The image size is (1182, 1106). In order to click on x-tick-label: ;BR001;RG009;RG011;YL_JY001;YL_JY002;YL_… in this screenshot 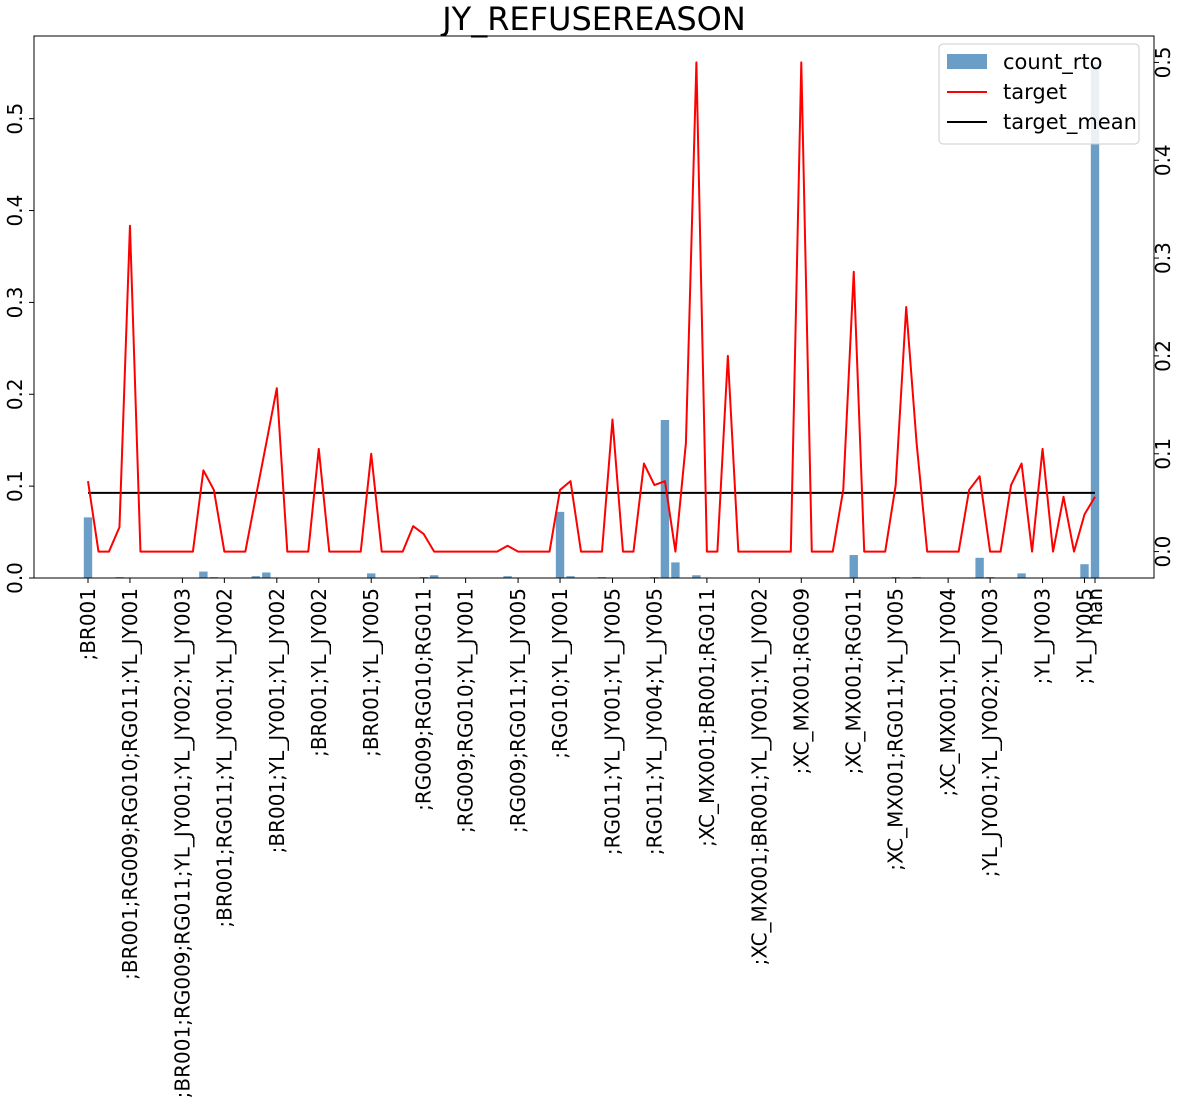, I will do `click(182, 843)`.